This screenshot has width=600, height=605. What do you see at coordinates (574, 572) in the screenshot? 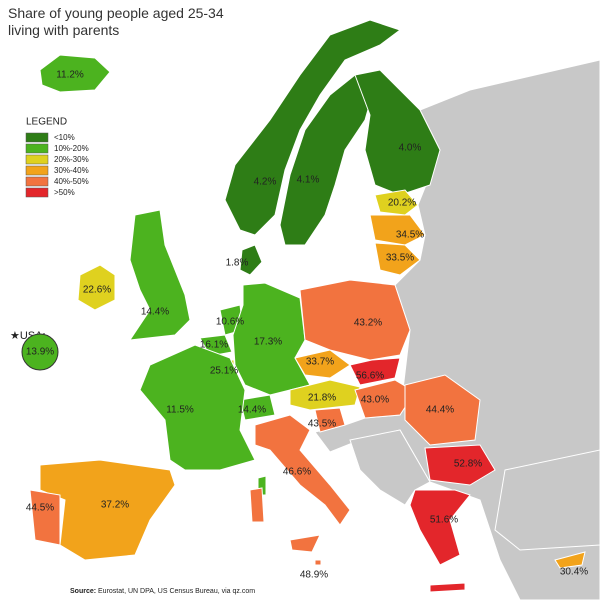
I see `value-label: 30.4%` at bounding box center [574, 572].